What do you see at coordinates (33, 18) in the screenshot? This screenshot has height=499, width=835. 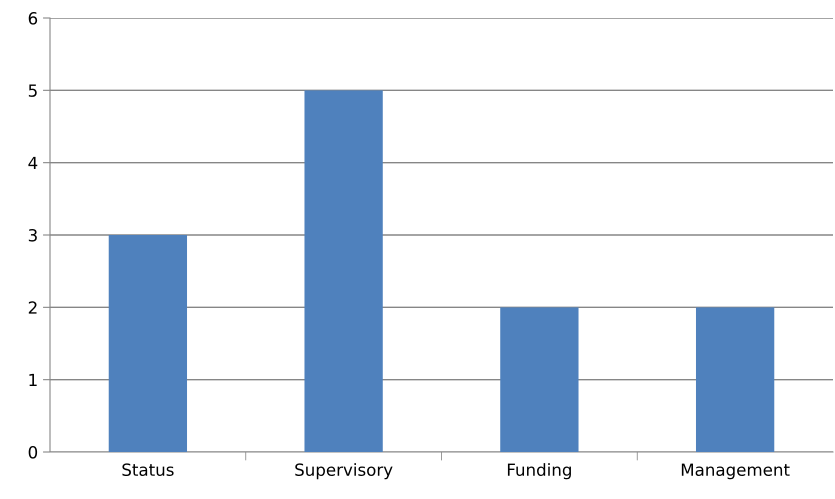 I see `y-tick-label: 6` at bounding box center [33, 18].